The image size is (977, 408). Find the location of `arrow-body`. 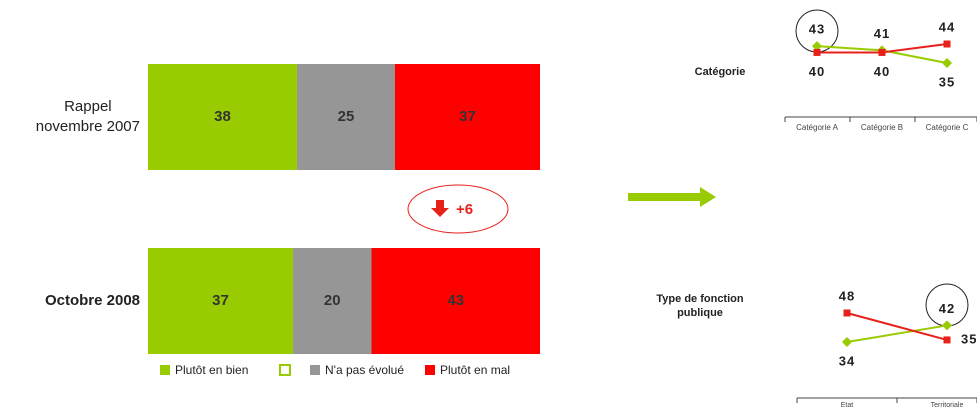

arrow-body is located at coordinates (664, 197).